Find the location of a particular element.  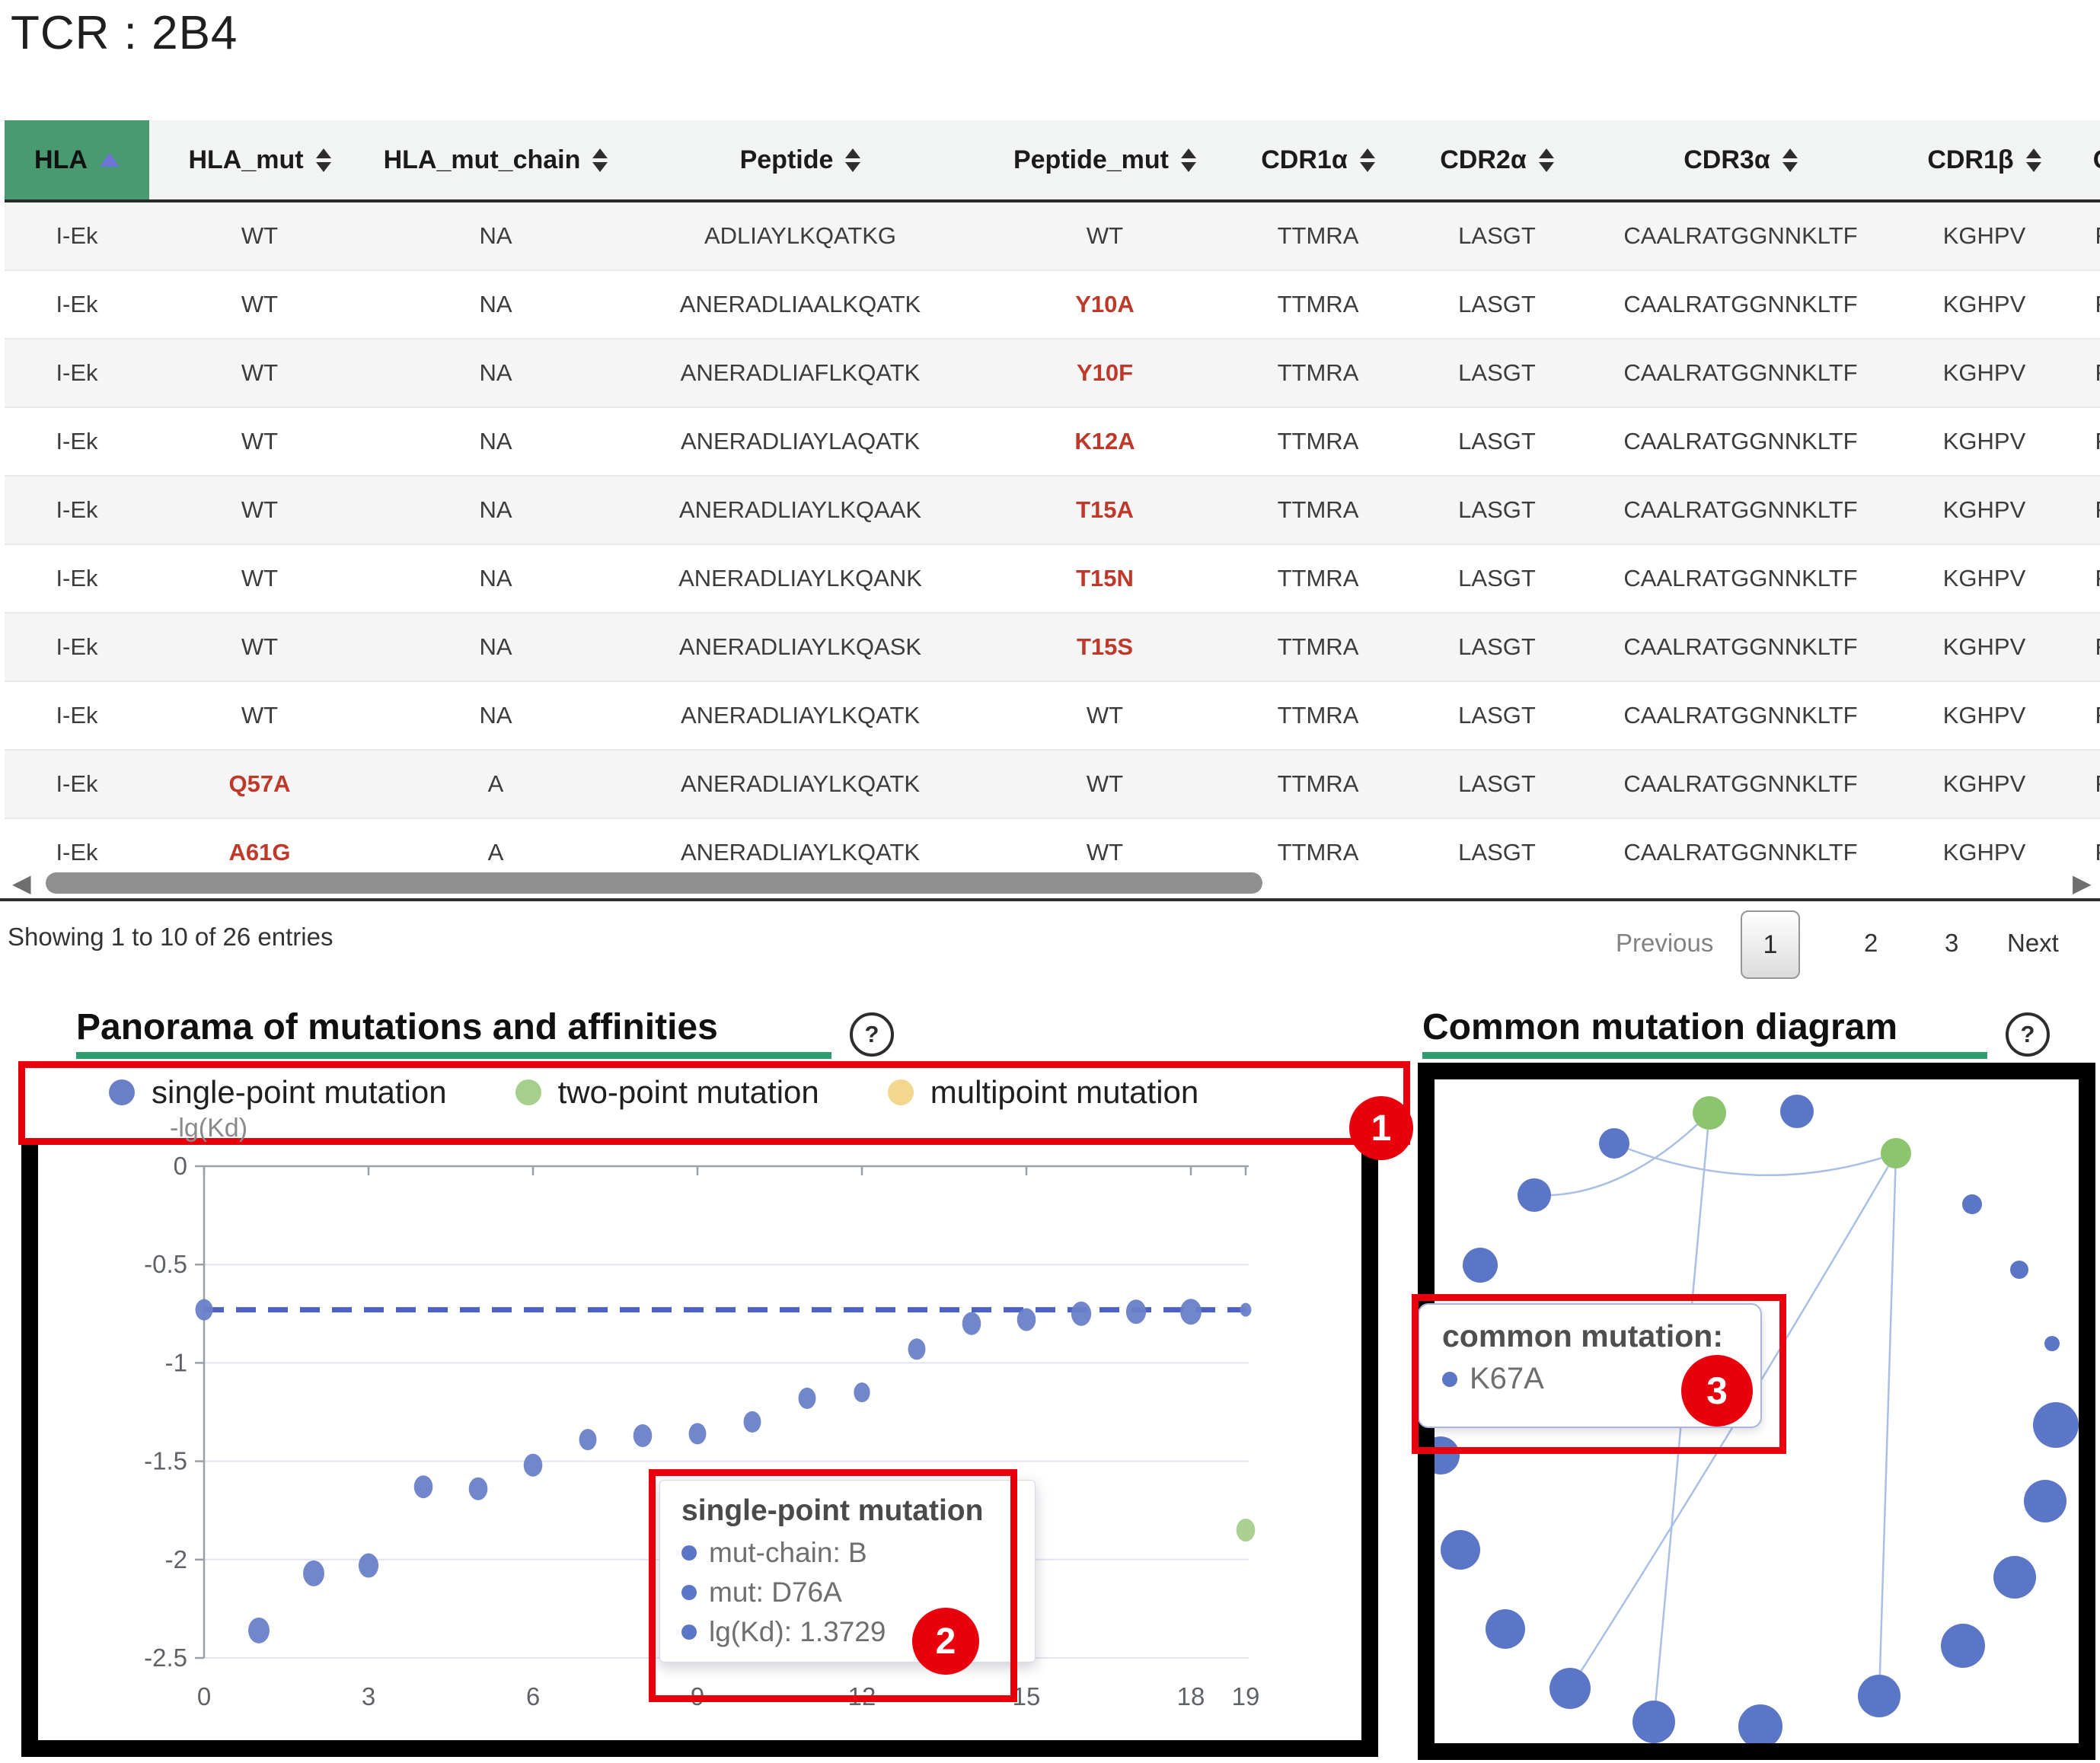

panorama-help-icon: ? is located at coordinates (872, 1034).